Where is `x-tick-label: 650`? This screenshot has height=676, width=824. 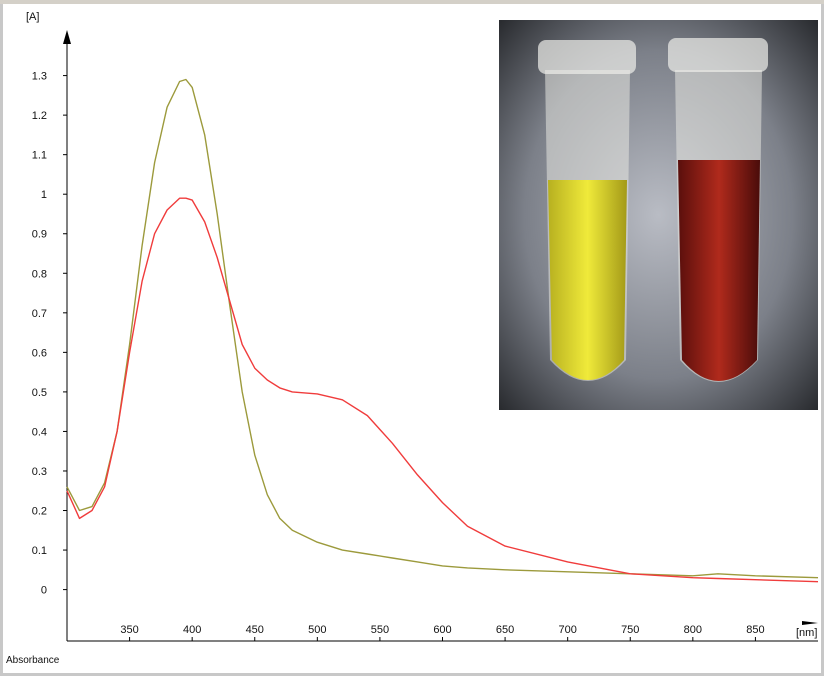 x-tick-label: 650 is located at coordinates (505, 630).